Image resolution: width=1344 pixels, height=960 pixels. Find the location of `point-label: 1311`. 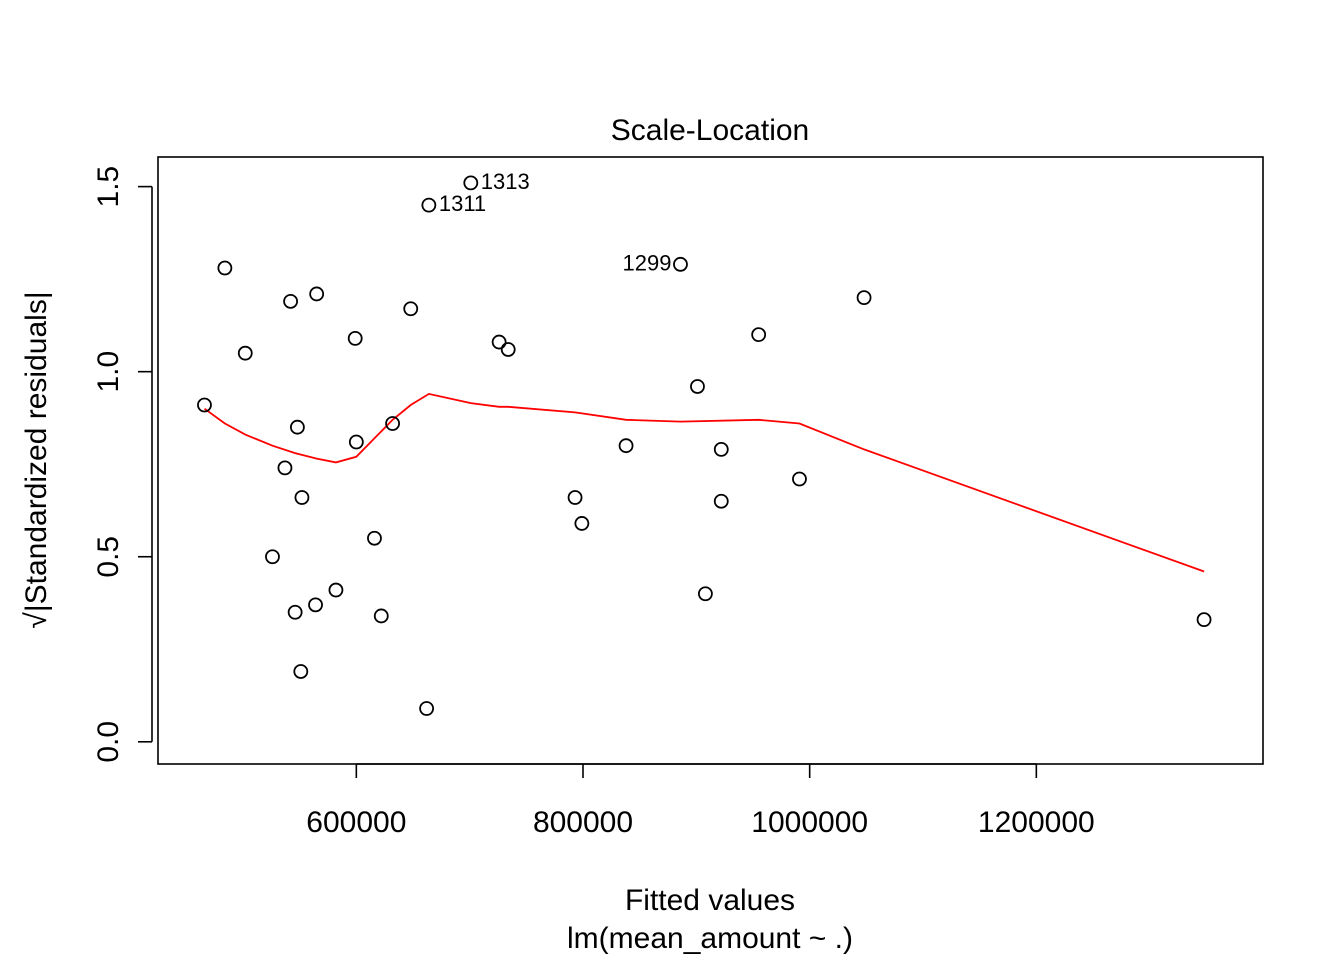

point-label: 1311 is located at coordinates (462, 203).